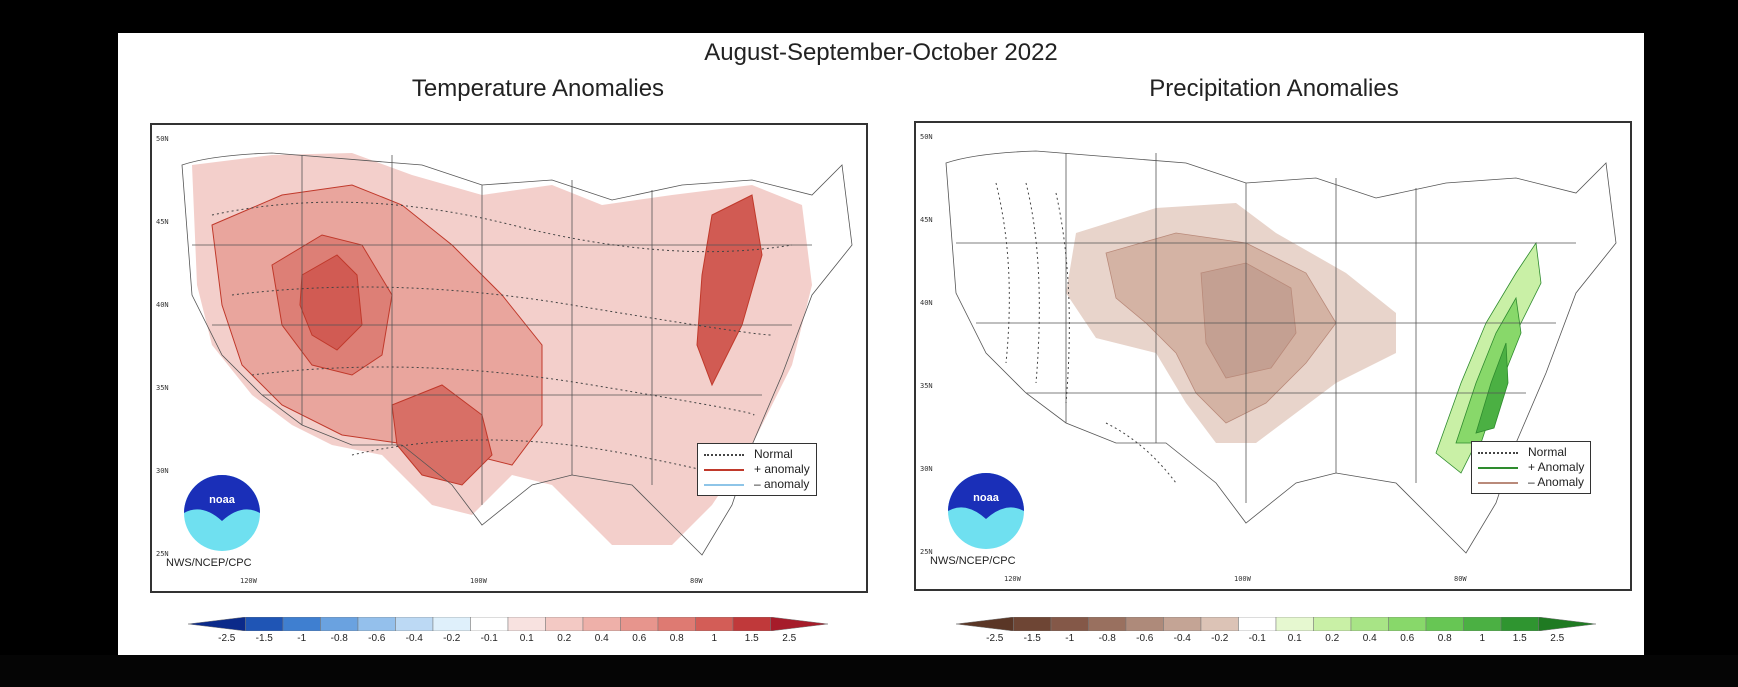  I want to click on colorbar-tick-label: -0.1, so click(489, 638).